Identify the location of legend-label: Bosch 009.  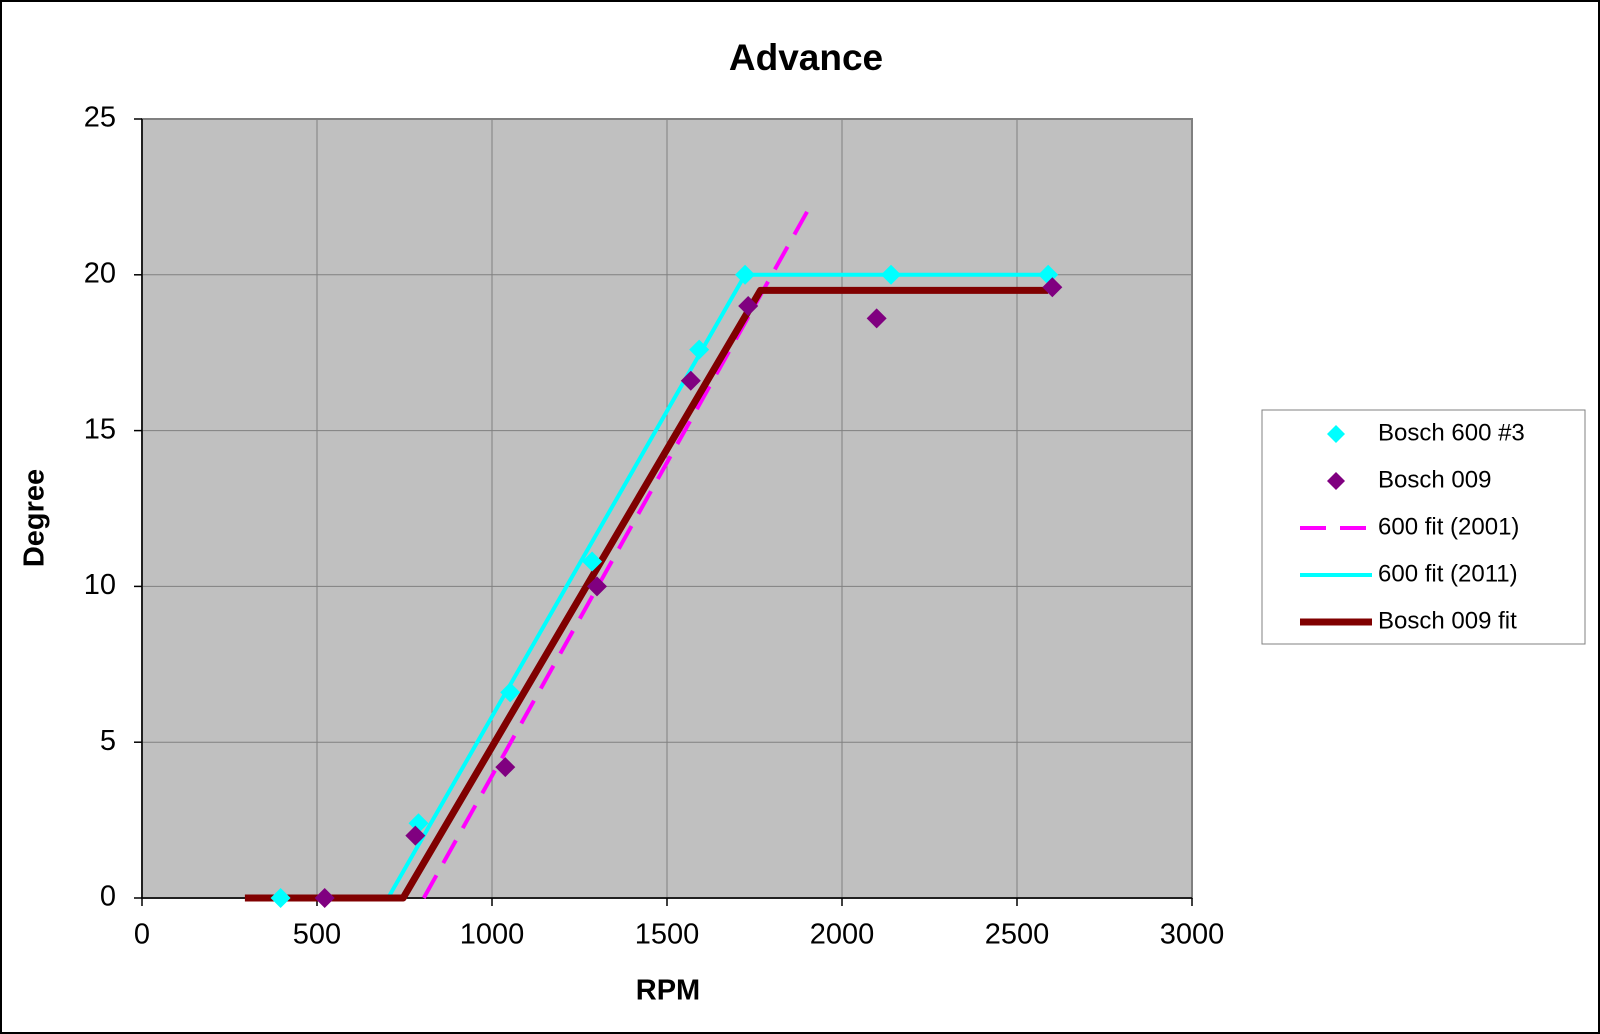
(1434, 479).